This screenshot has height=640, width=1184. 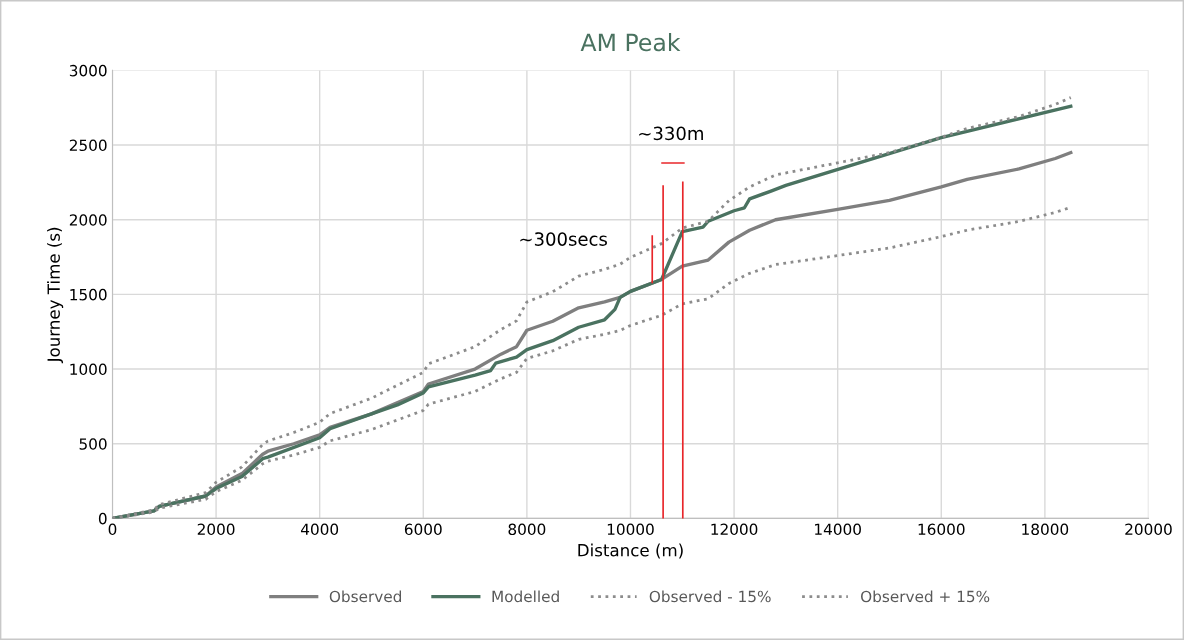 I want to click on y-tick-label: 3000, so click(x=88, y=70).